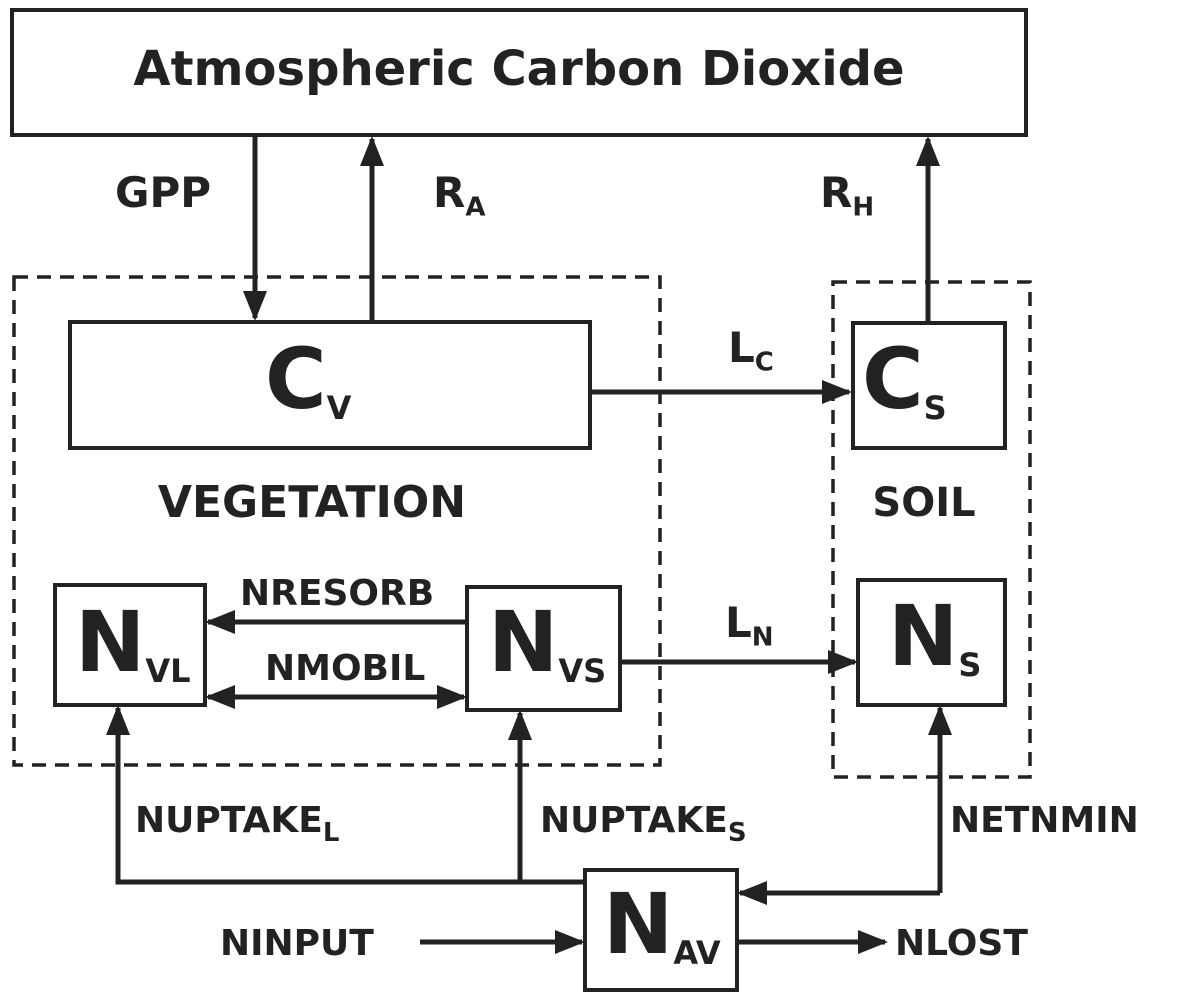  I want to click on node-label: CV, so click(308, 379).